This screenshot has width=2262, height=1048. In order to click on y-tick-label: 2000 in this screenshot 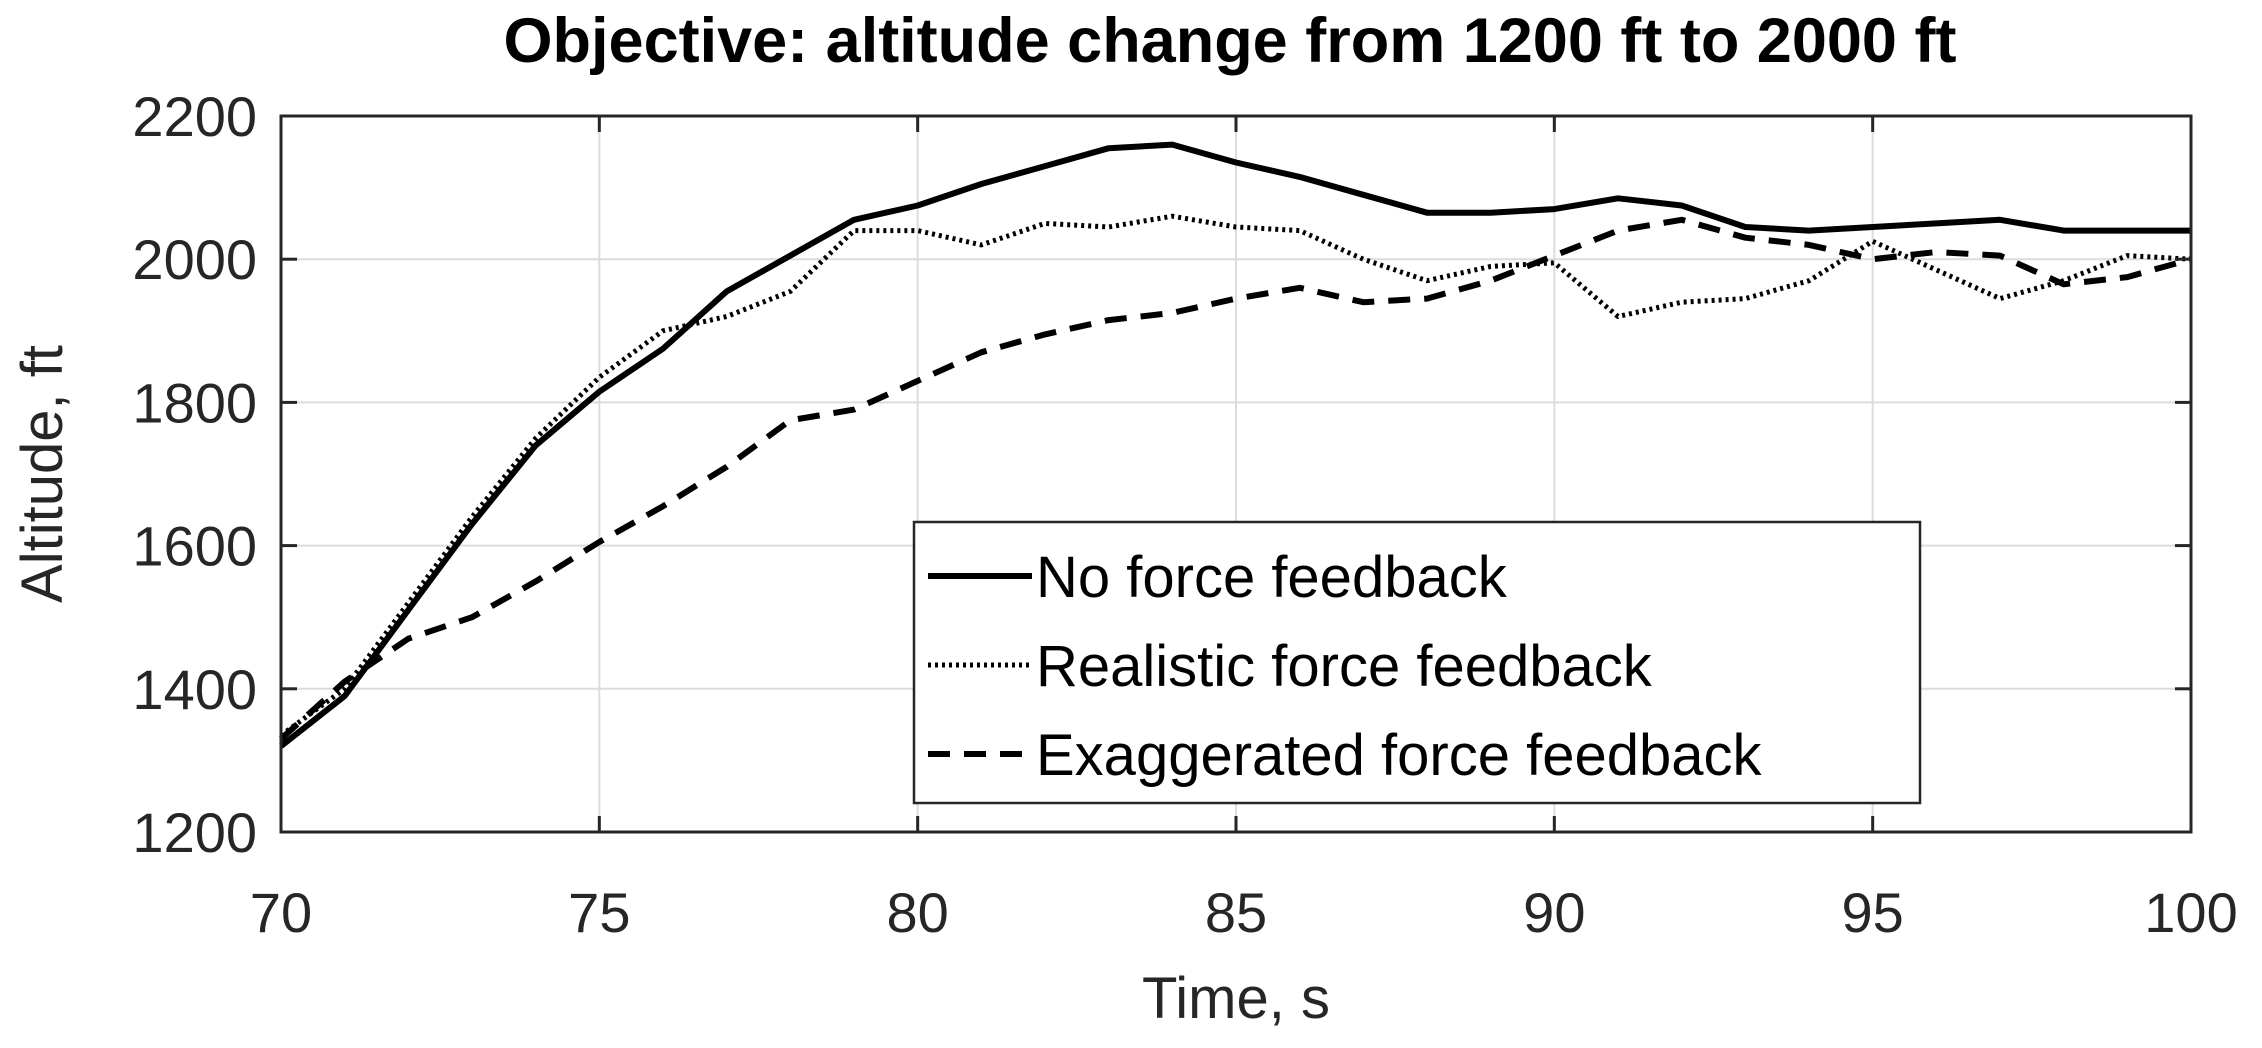, I will do `click(194, 259)`.